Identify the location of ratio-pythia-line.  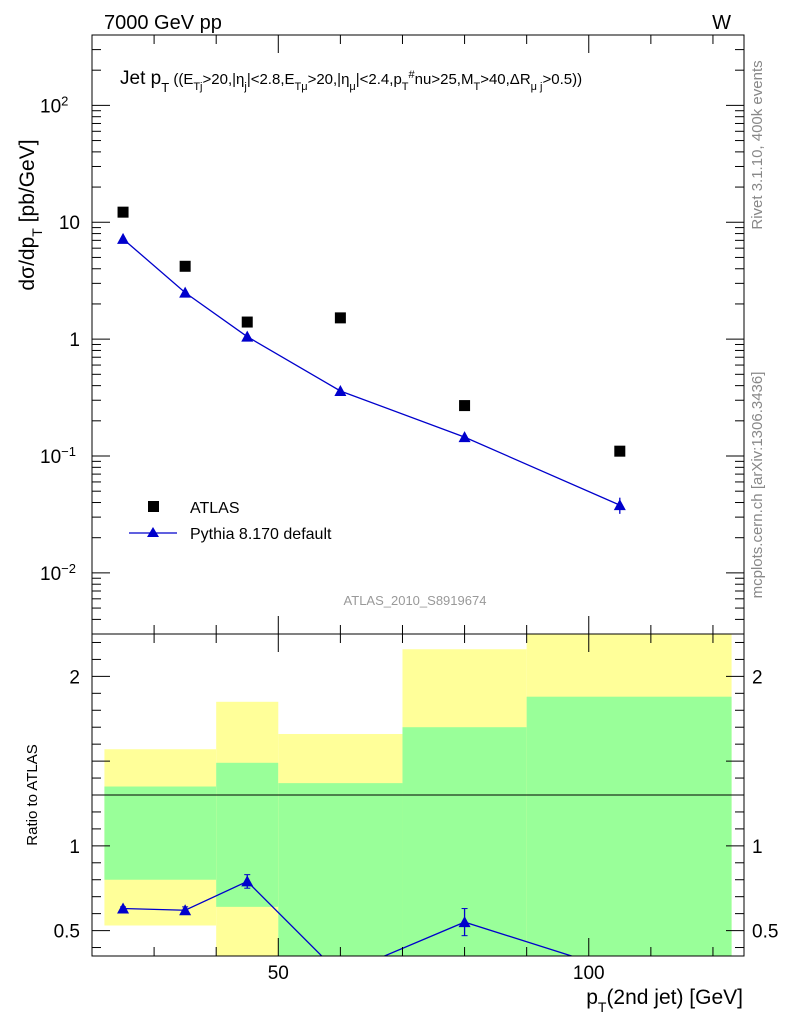
(348, 918).